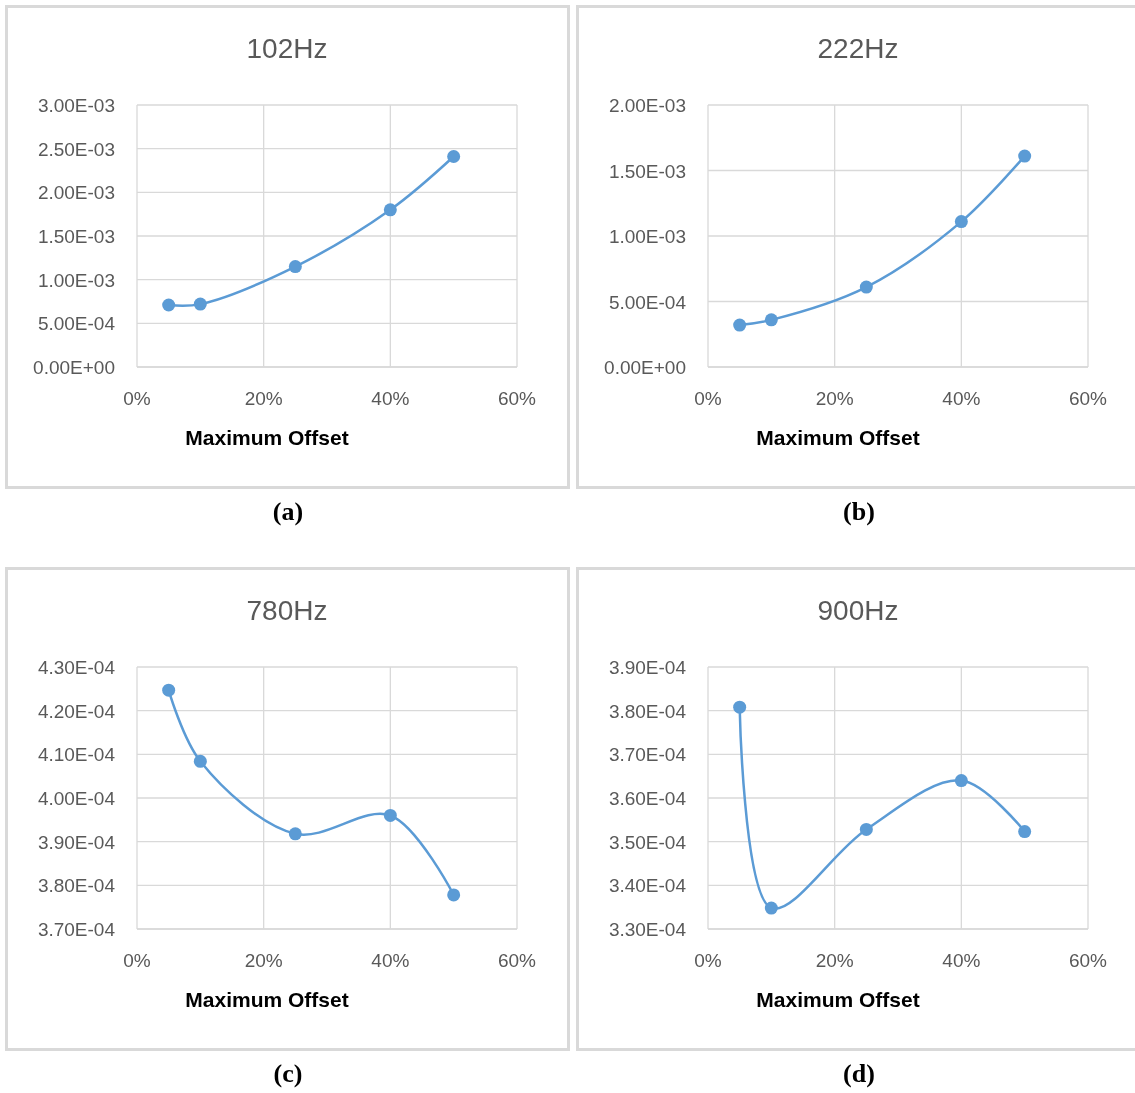 The width and height of the screenshot is (1135, 1093). Describe the element at coordinates (288, 511) in the screenshot. I see `text: (a)` at that location.